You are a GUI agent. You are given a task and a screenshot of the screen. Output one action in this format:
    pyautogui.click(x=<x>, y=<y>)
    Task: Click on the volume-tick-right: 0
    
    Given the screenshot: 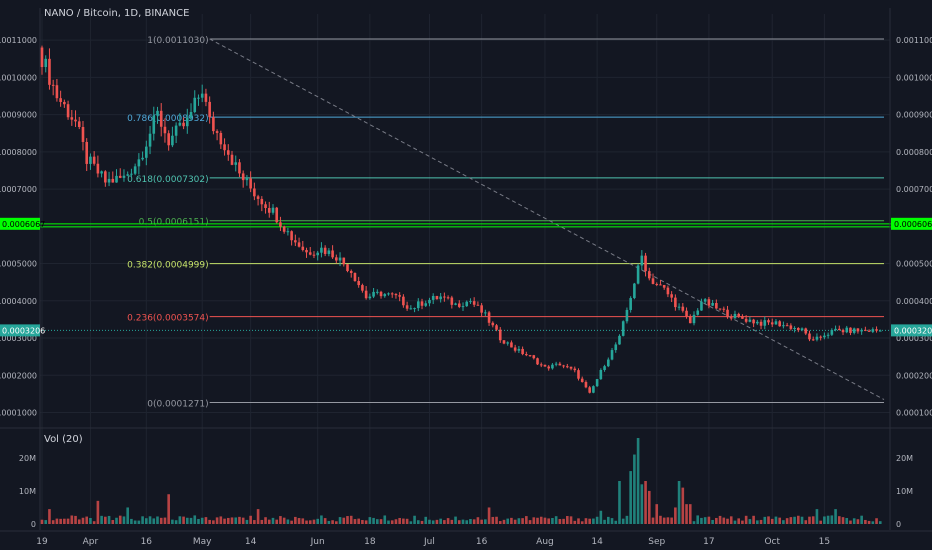 What is the action you would take?
    pyautogui.click(x=898, y=524)
    